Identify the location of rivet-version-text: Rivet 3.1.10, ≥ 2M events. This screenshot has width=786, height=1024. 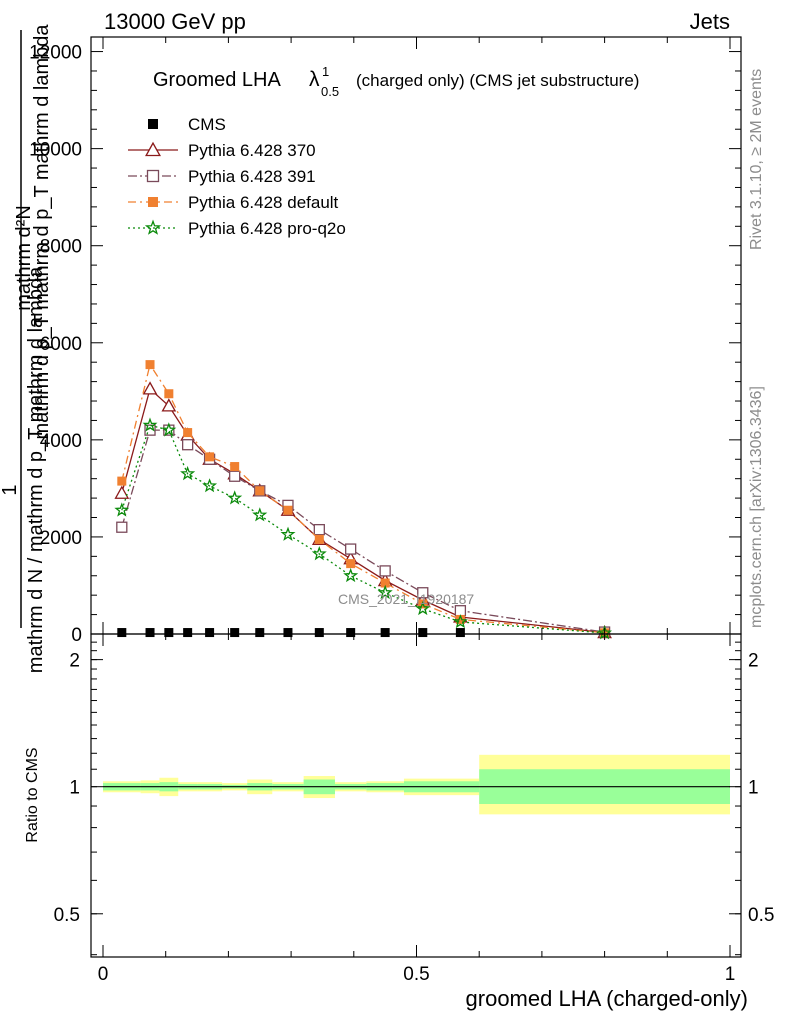
(756, 159).